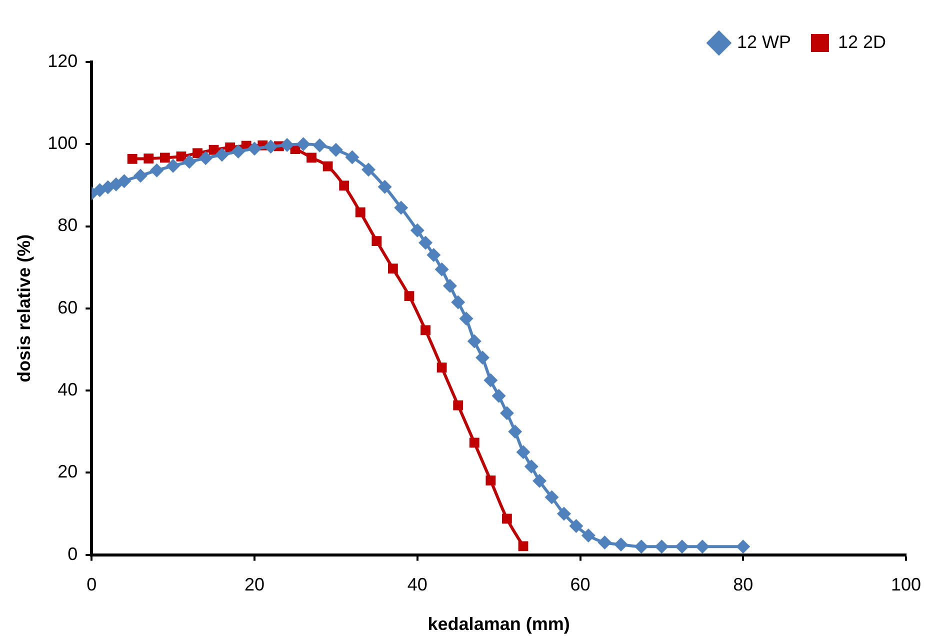 The width and height of the screenshot is (936, 644). Describe the element at coordinates (63, 60) in the screenshot. I see `y-tick-label: 120` at that location.